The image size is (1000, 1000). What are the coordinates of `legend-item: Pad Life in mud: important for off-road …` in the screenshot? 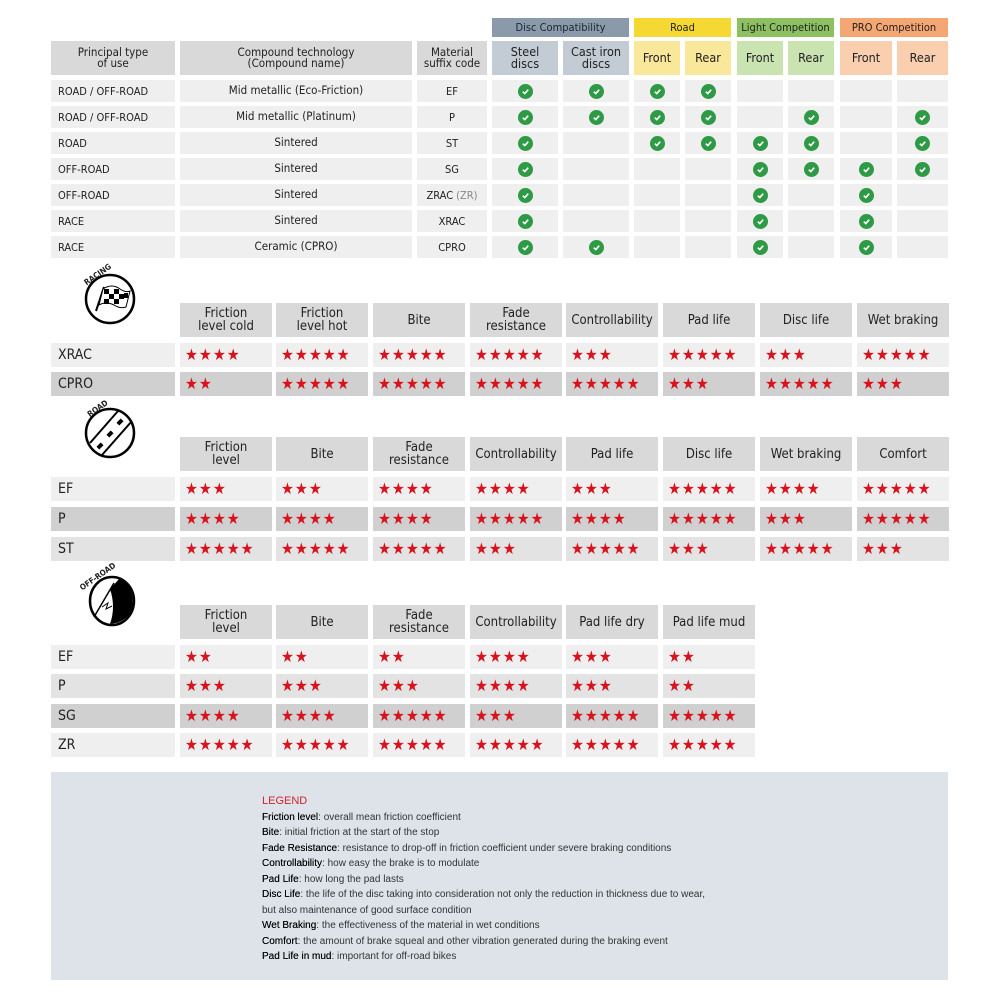 It's located at (483, 957).